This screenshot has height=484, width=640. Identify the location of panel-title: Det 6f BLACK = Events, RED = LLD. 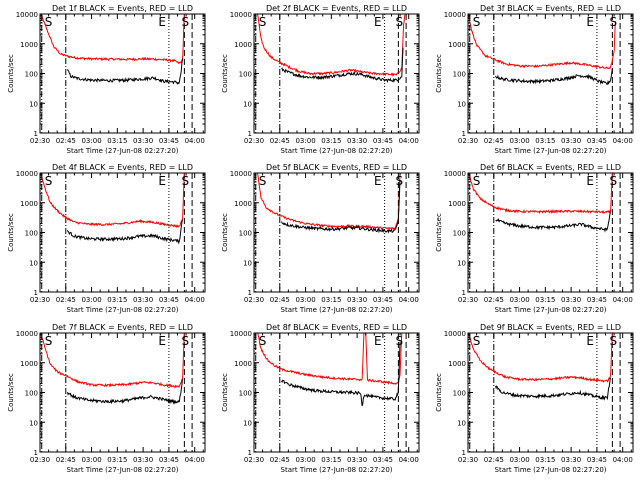
(550, 167).